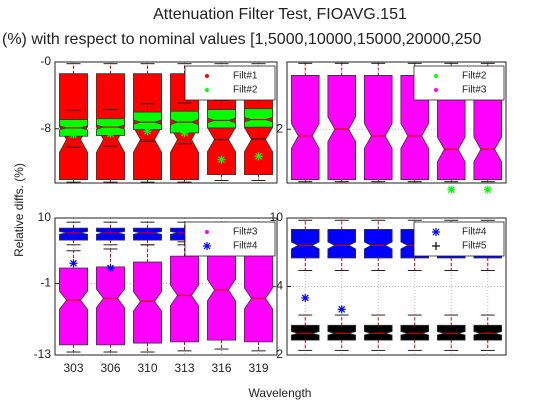  I want to click on x-tick-label: 313, so click(184, 368).